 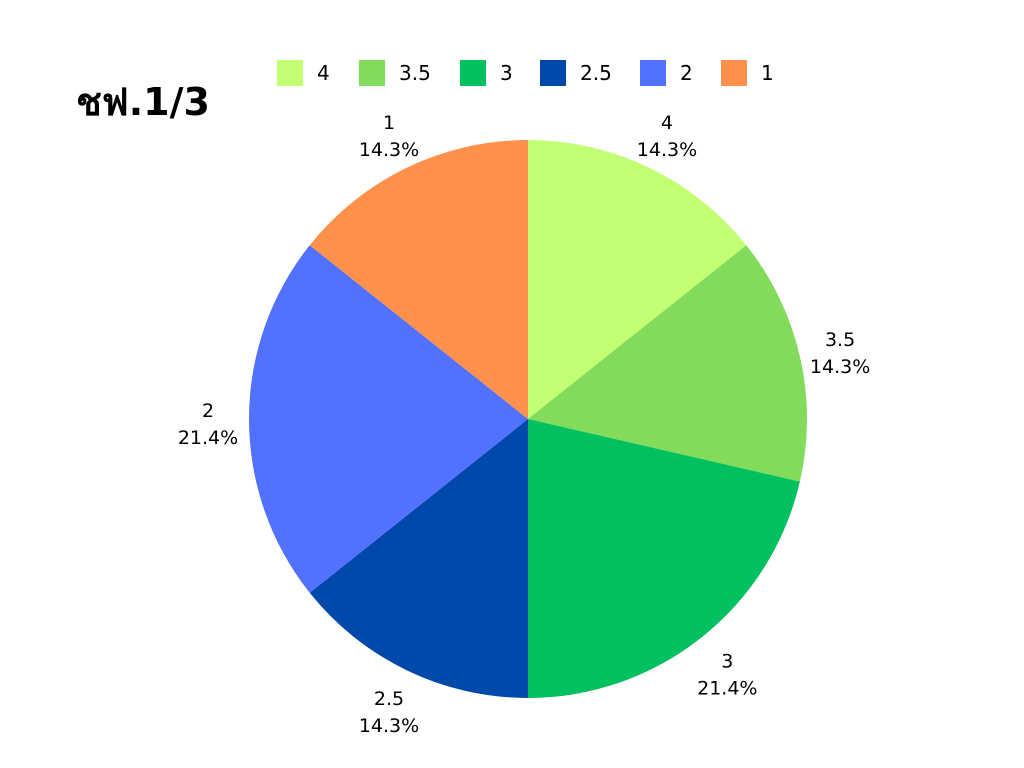 What do you see at coordinates (395, 73) in the screenshot?
I see `legend-item: 3.5` at bounding box center [395, 73].